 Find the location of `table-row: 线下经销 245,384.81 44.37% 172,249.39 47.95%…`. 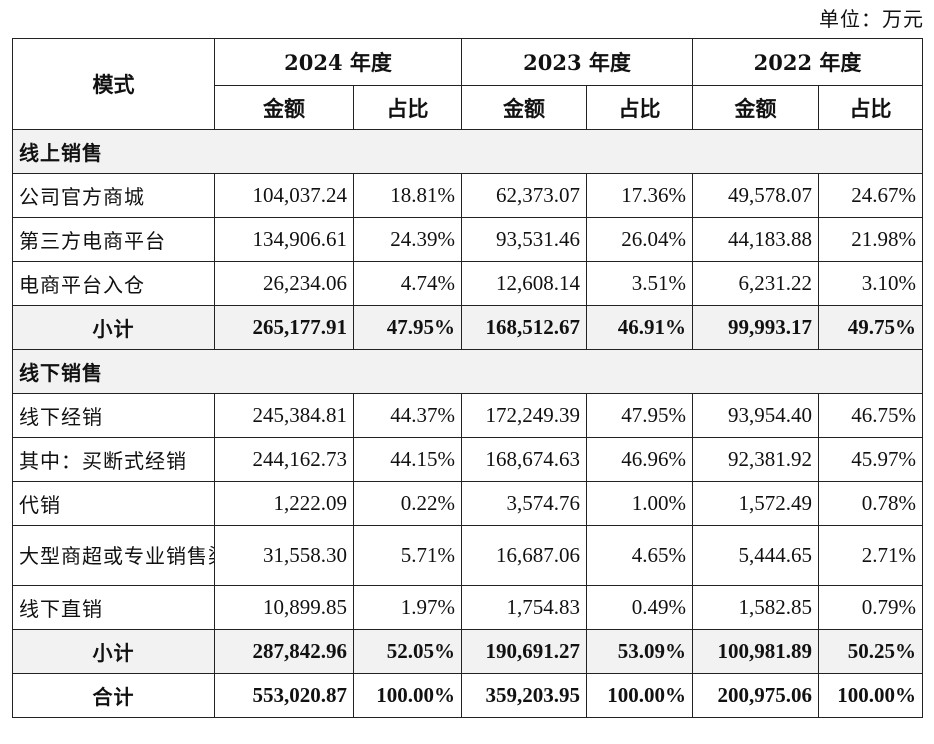

table-row: 线下经销 245,384.81 44.37% 172,249.39 47.95%… is located at coordinates (468, 415).